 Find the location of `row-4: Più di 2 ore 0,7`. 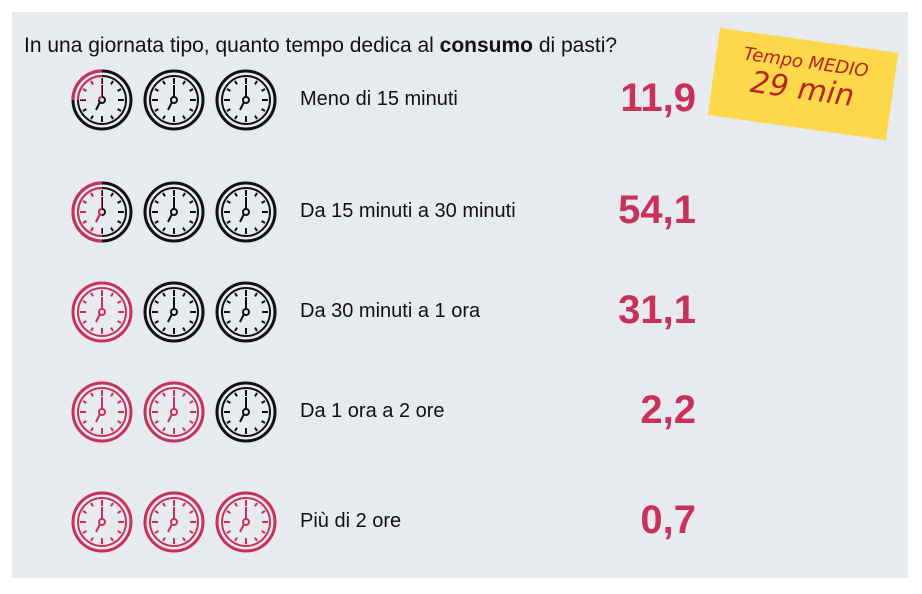

row-4: Più di 2 ore 0,7 is located at coordinates (461, 522).